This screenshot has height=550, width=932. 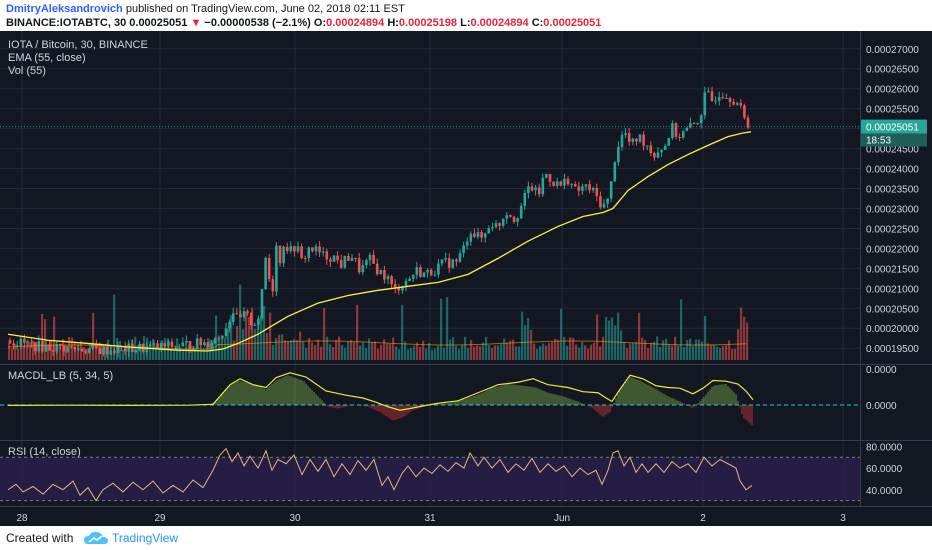 What do you see at coordinates (892, 249) in the screenshot?
I see `price-tick-label: 0.00022000` at bounding box center [892, 249].